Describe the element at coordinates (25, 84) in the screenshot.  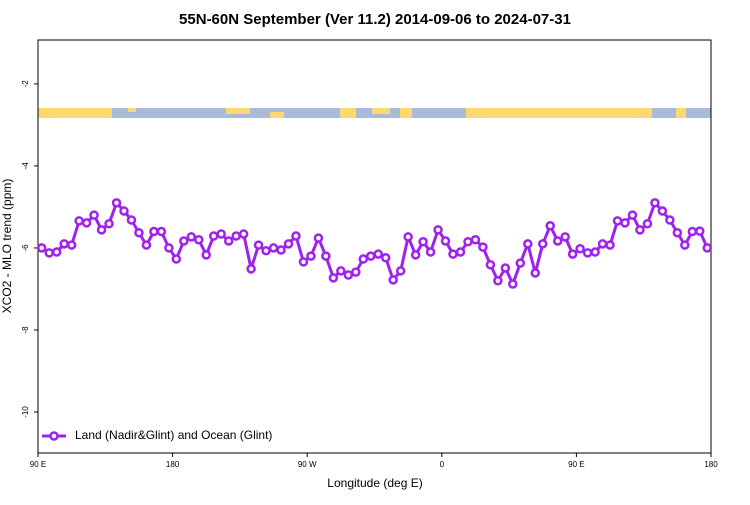
I see `y-tick-label: -2` at that location.